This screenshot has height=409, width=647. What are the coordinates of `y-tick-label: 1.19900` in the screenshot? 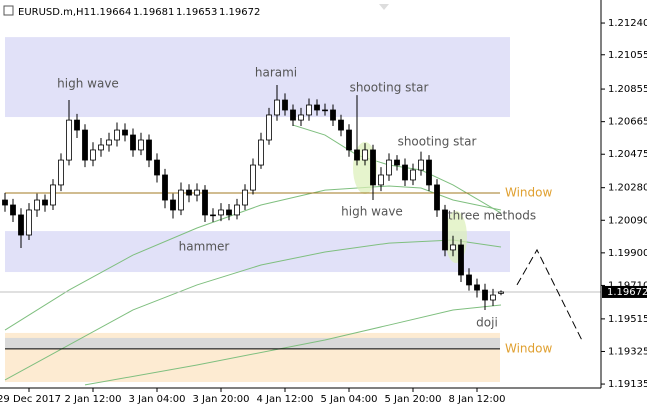 It's located at (627, 253).